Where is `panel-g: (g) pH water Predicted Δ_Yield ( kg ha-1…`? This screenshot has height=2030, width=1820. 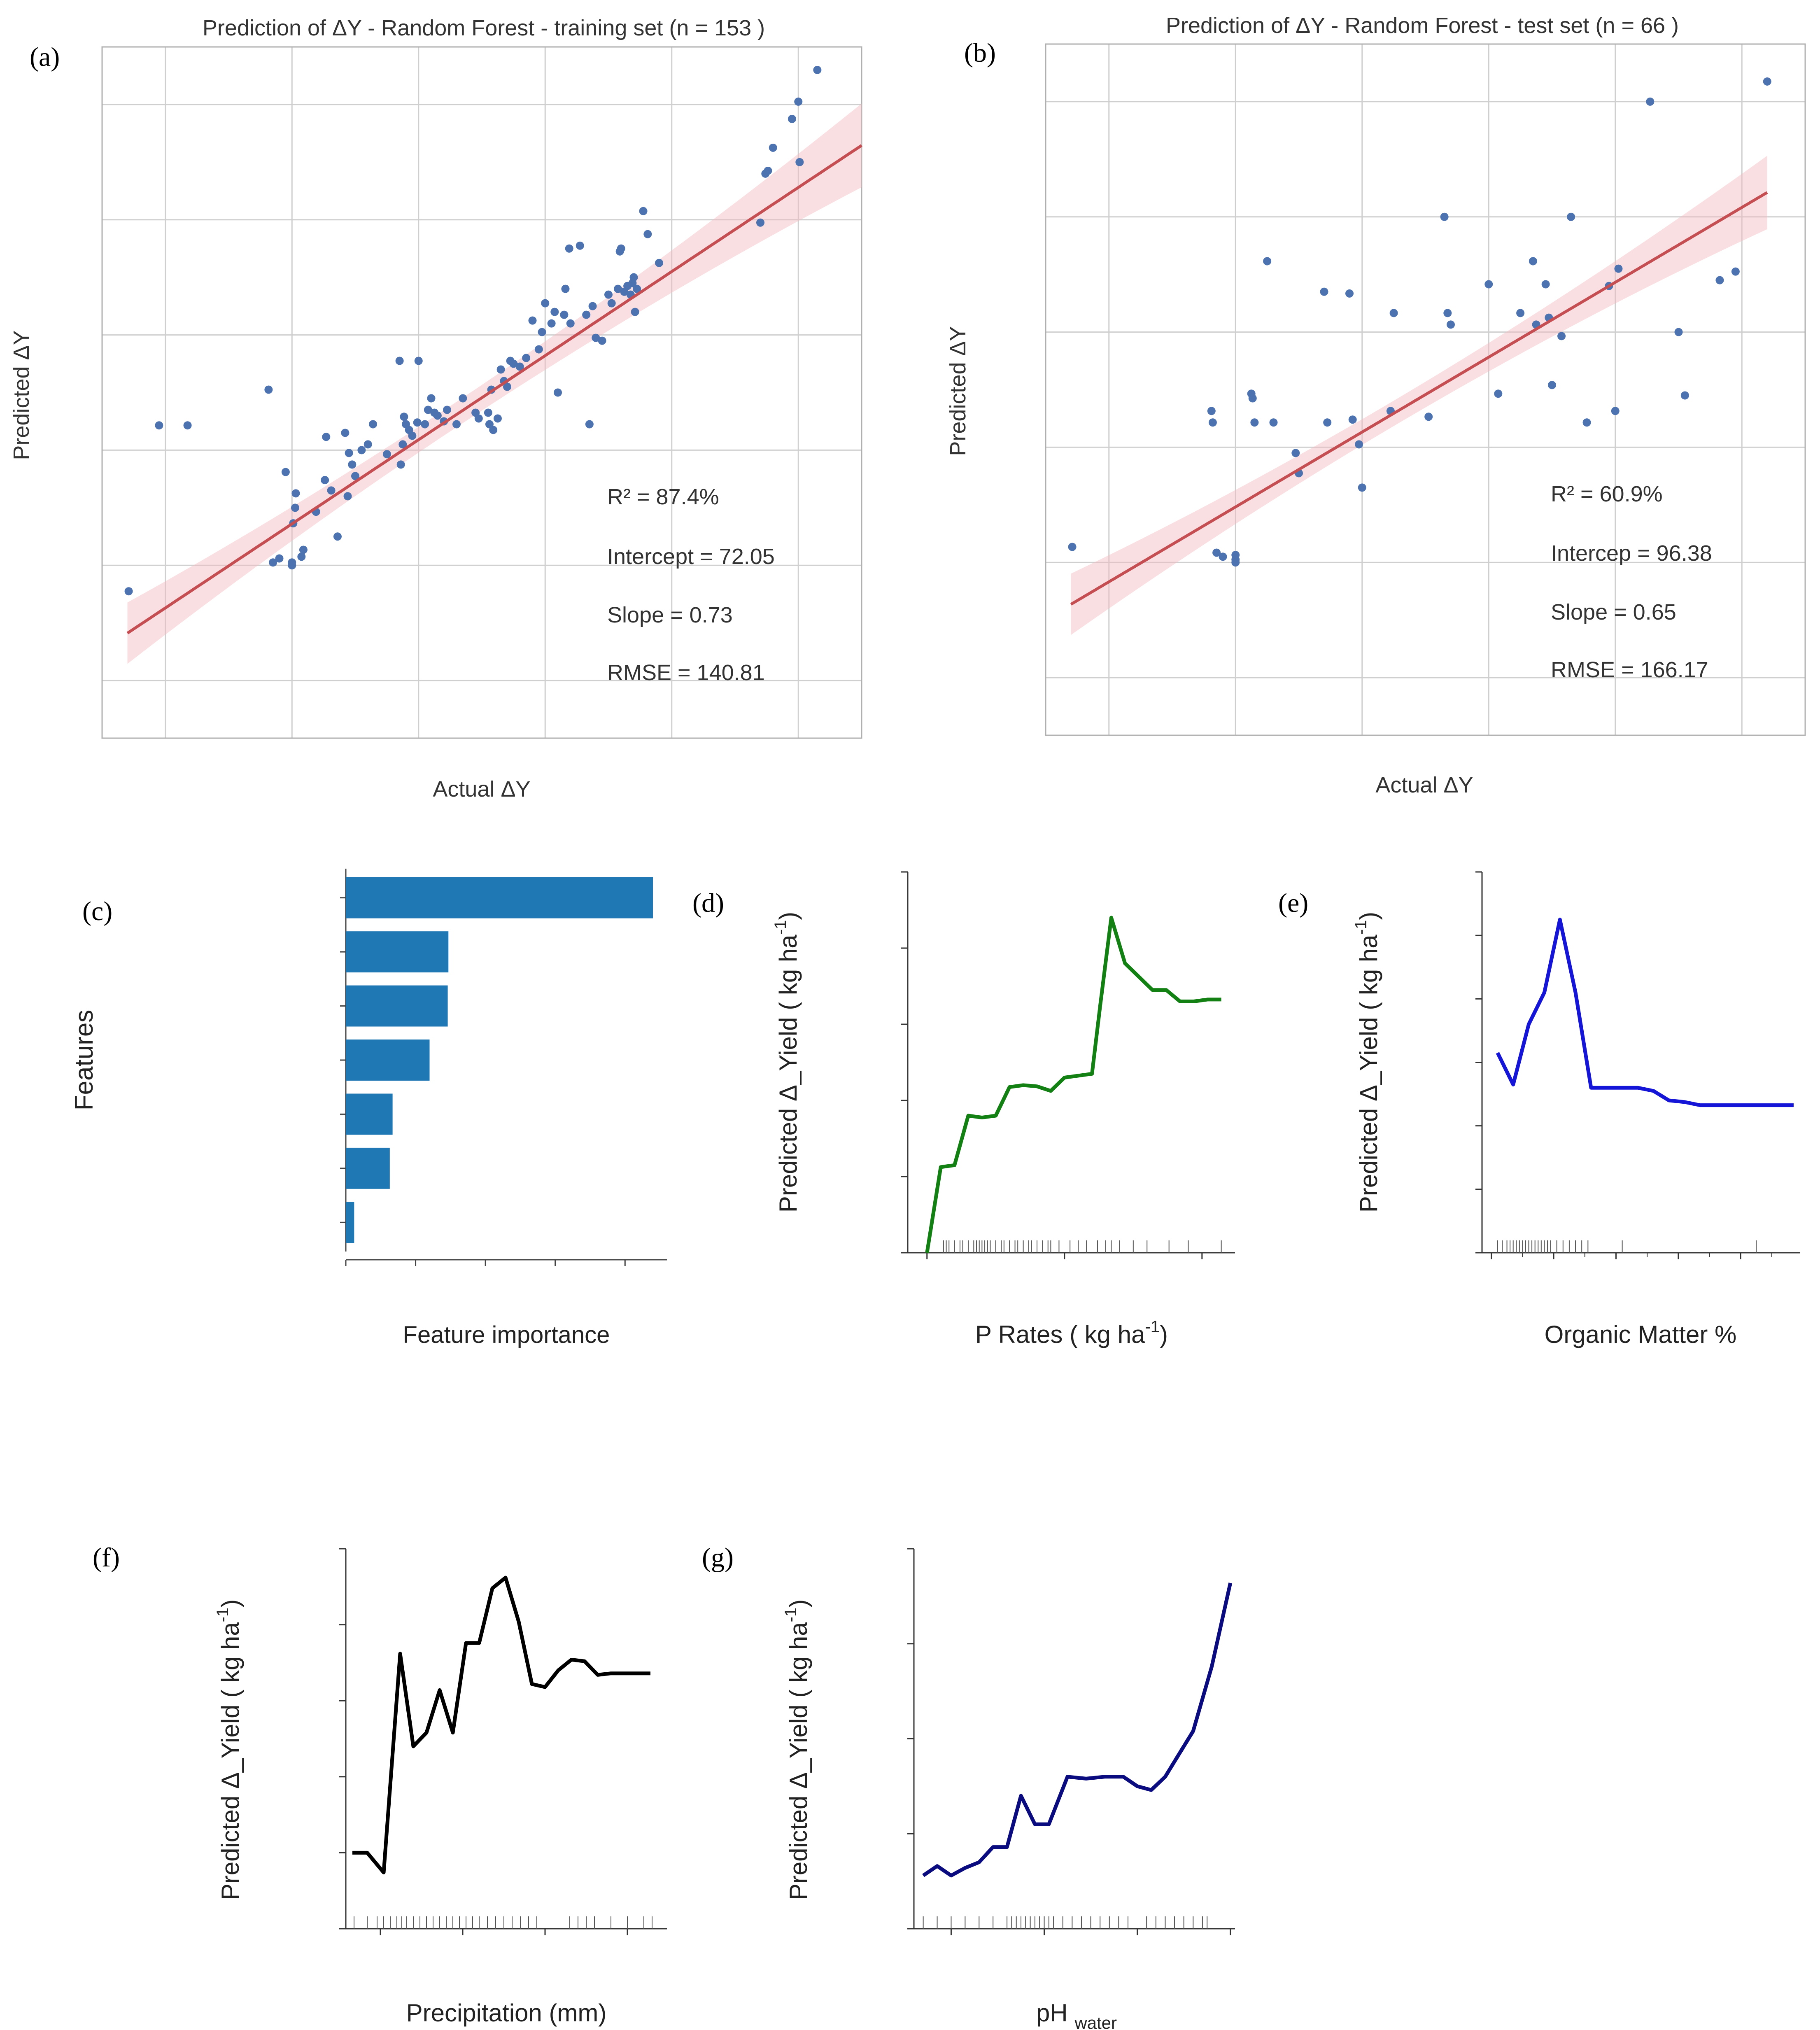 panel-g: (g) pH water Predicted Δ_Yield ( kg ha-1… is located at coordinates (968, 1787).